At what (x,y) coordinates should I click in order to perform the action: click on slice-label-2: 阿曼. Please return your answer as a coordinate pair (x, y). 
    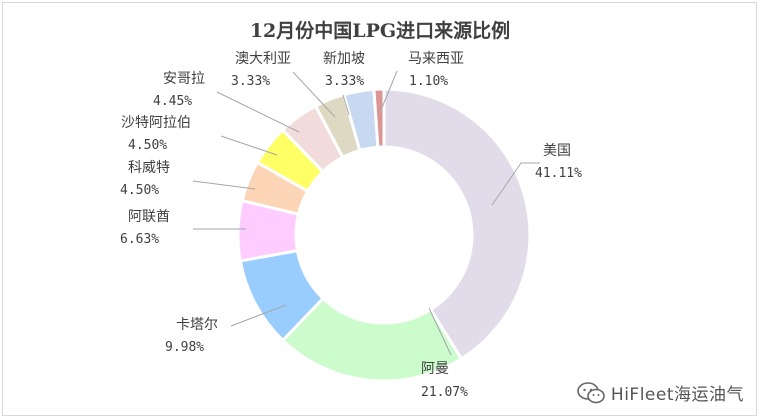
    Looking at the image, I should click on (435, 369).